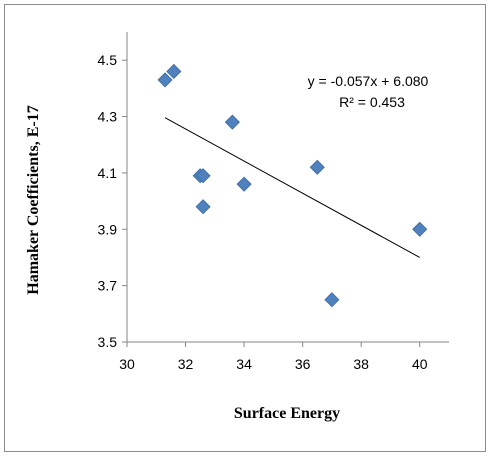 The height and width of the screenshot is (458, 492). What do you see at coordinates (273, 364) in the screenshot?
I see `x-tick-labels: 30 32 34 36 38 40` at bounding box center [273, 364].